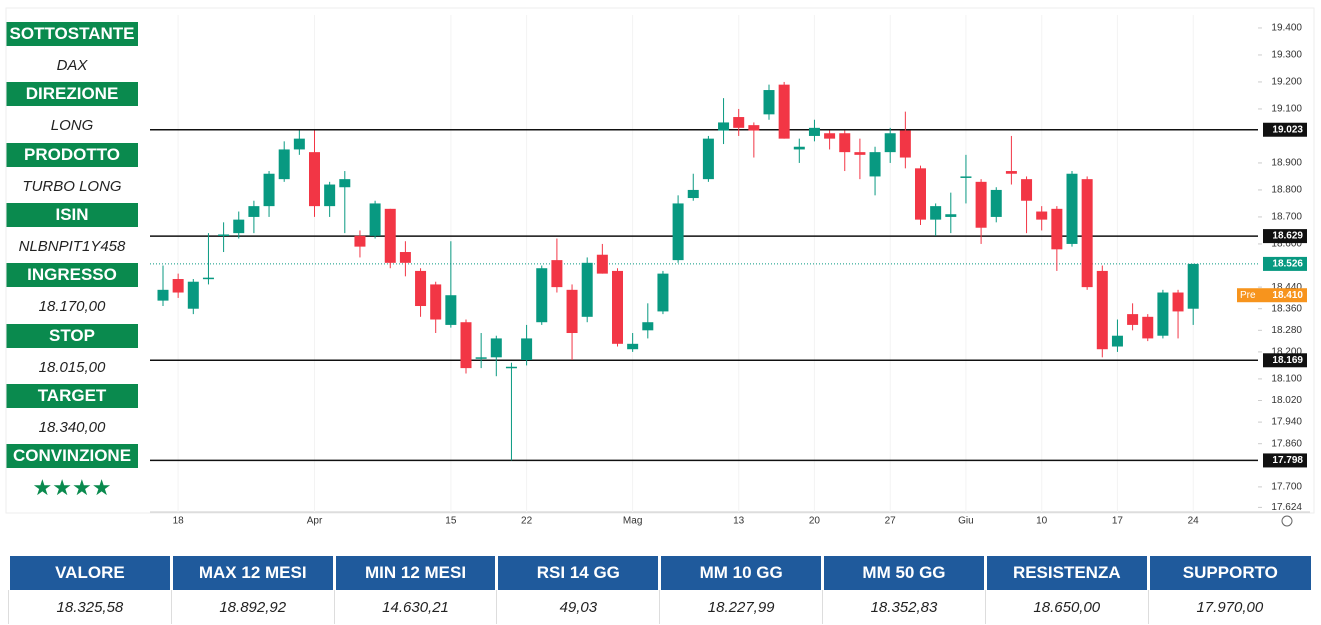  What do you see at coordinates (89, 573) in the screenshot?
I see `column-header: VALORE` at bounding box center [89, 573].